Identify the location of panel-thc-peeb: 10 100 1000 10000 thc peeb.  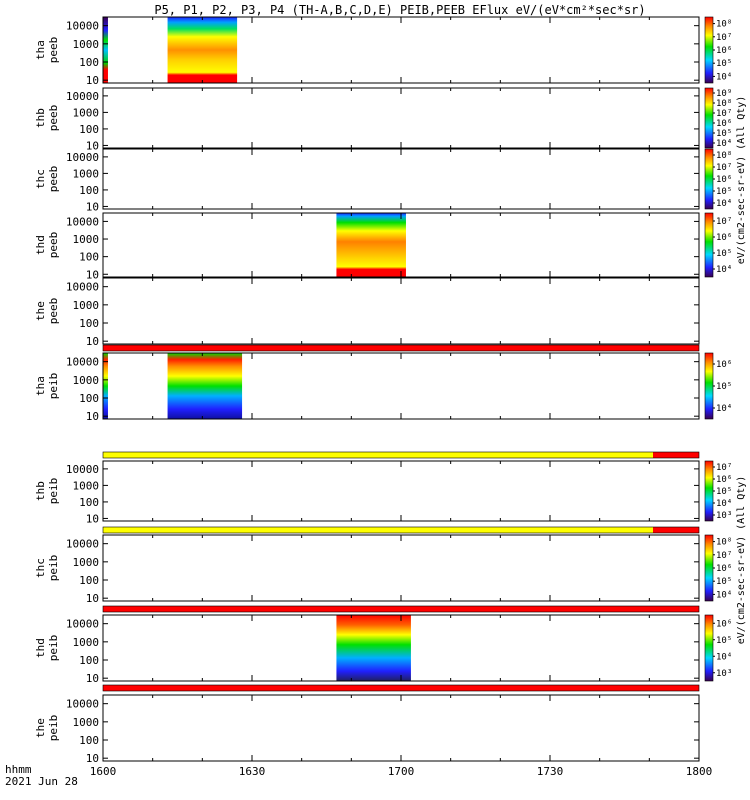
(367, 180).